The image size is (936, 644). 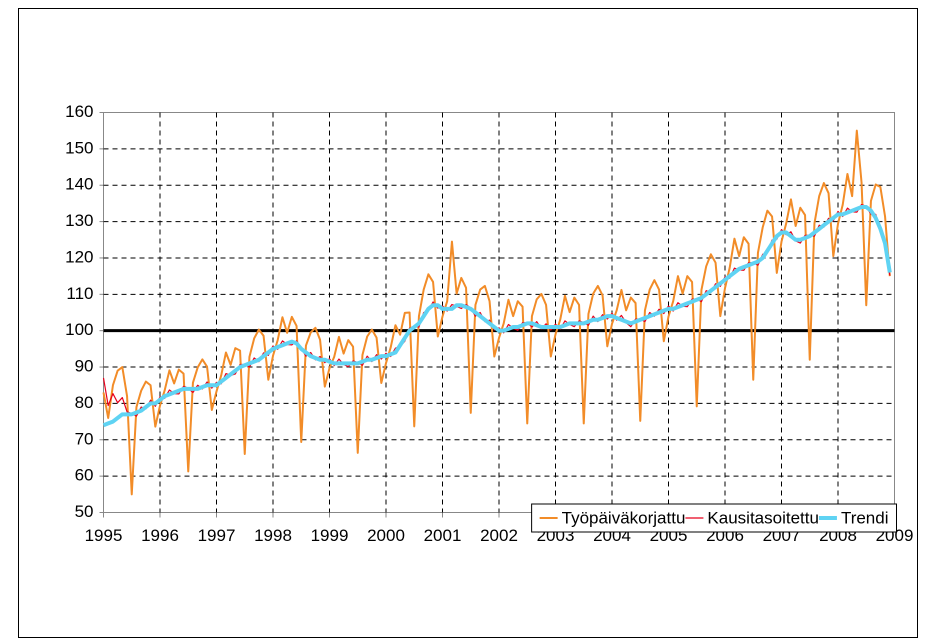 What do you see at coordinates (79, 293) in the screenshot?
I see `y-tick-label: 110` at bounding box center [79, 293].